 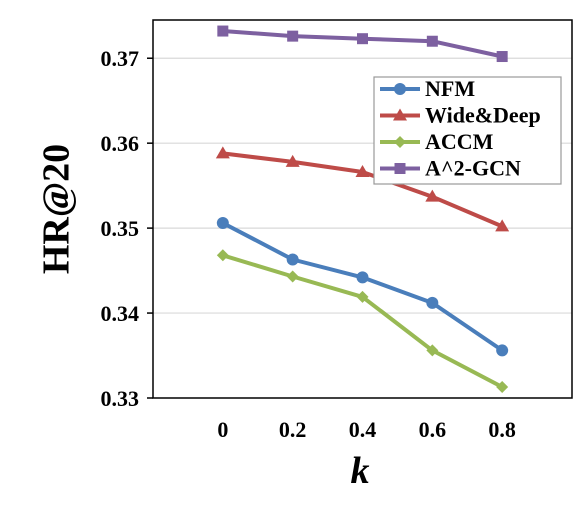 I want to click on y-tick-label: 0.37, so click(x=120, y=58).